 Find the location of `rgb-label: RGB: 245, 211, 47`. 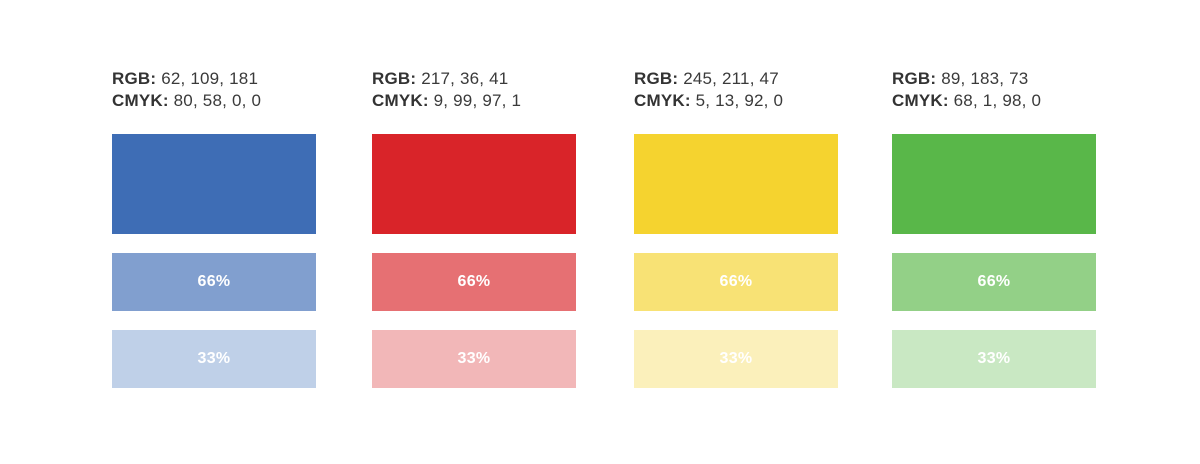

rgb-label: RGB: 245, 211, 47 is located at coordinates (736, 79).